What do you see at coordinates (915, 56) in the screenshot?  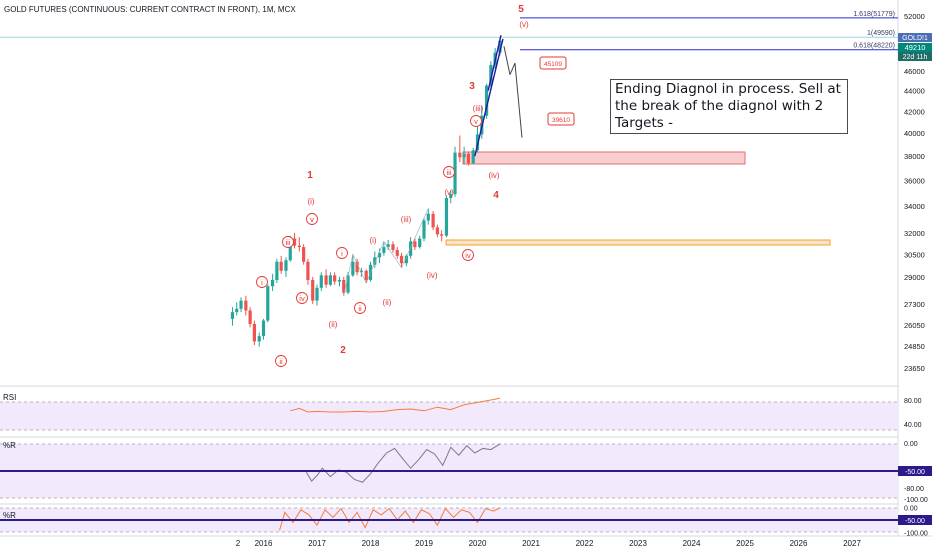 I see `countdown-tag` at bounding box center [915, 56].